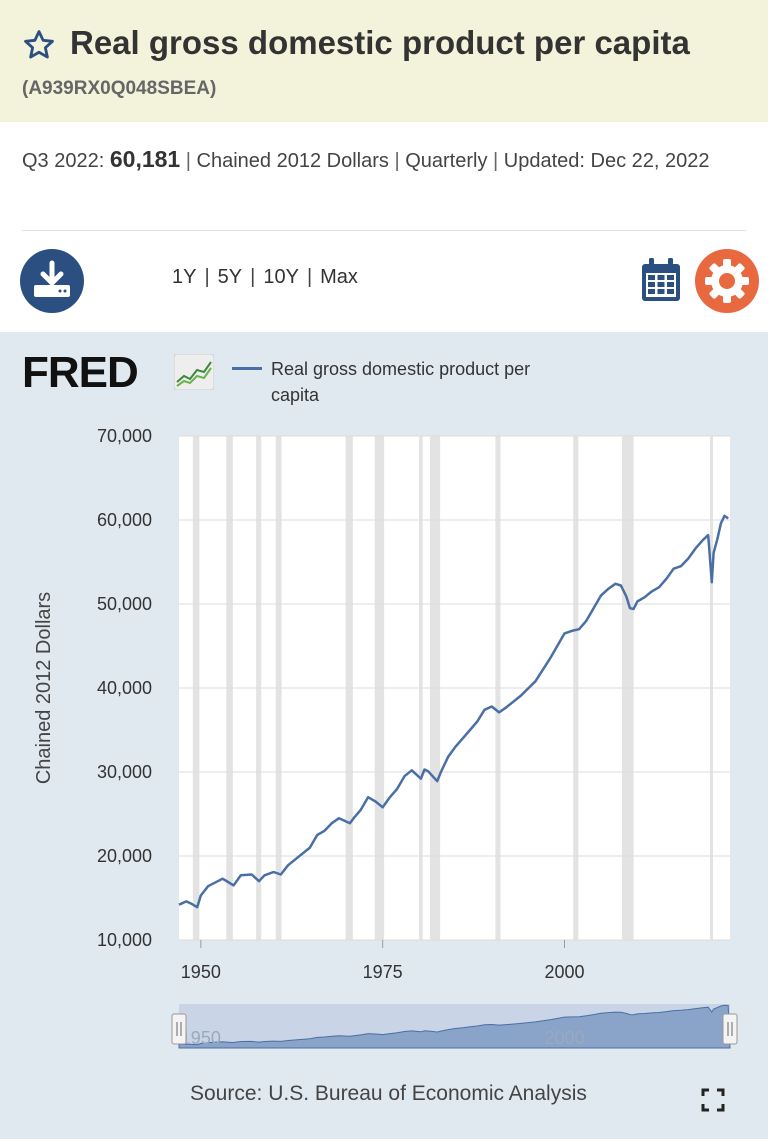  I want to click on legend-label: Real gross domestic product per capita, so click(401, 382).